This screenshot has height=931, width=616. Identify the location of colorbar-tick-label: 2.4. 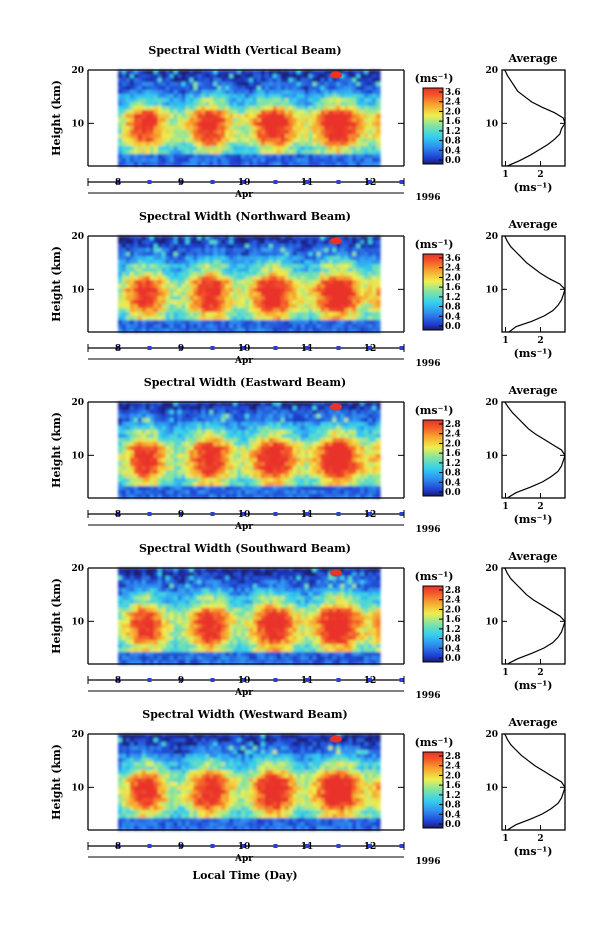
(453, 601).